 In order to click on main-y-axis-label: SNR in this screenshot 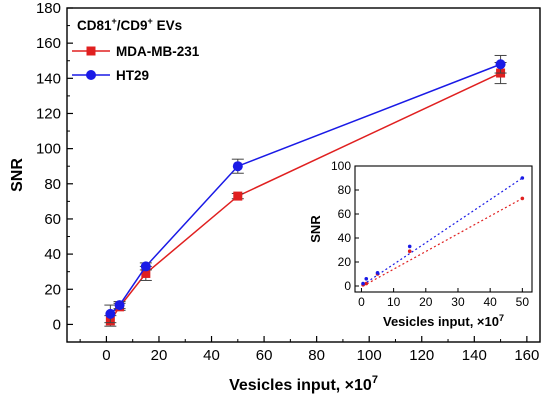, I will do `click(17, 175)`.